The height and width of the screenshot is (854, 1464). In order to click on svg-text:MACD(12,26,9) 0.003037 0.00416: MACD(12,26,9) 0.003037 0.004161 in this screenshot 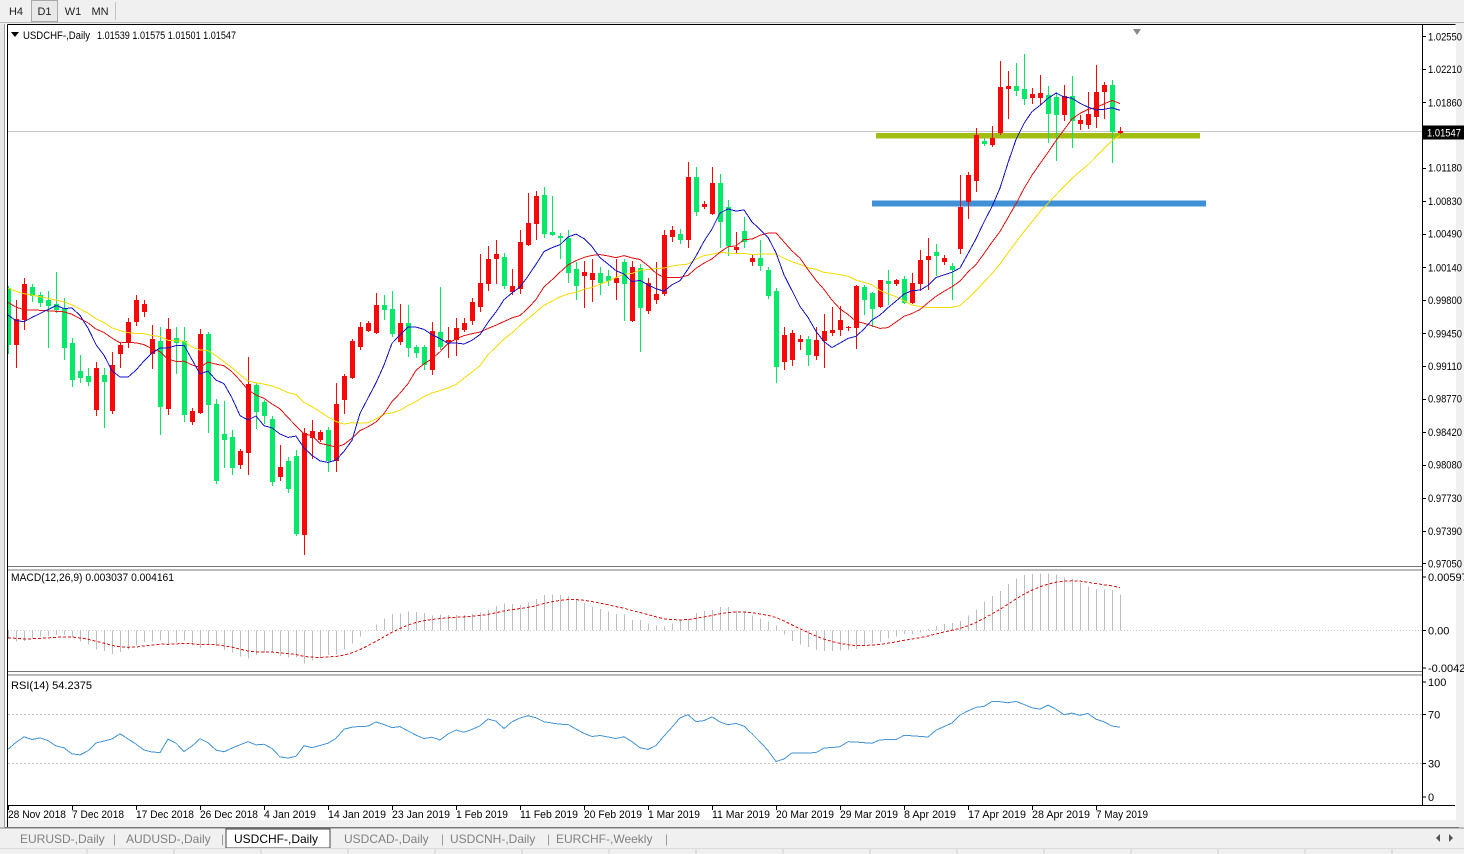, I will do `click(92, 578)`.